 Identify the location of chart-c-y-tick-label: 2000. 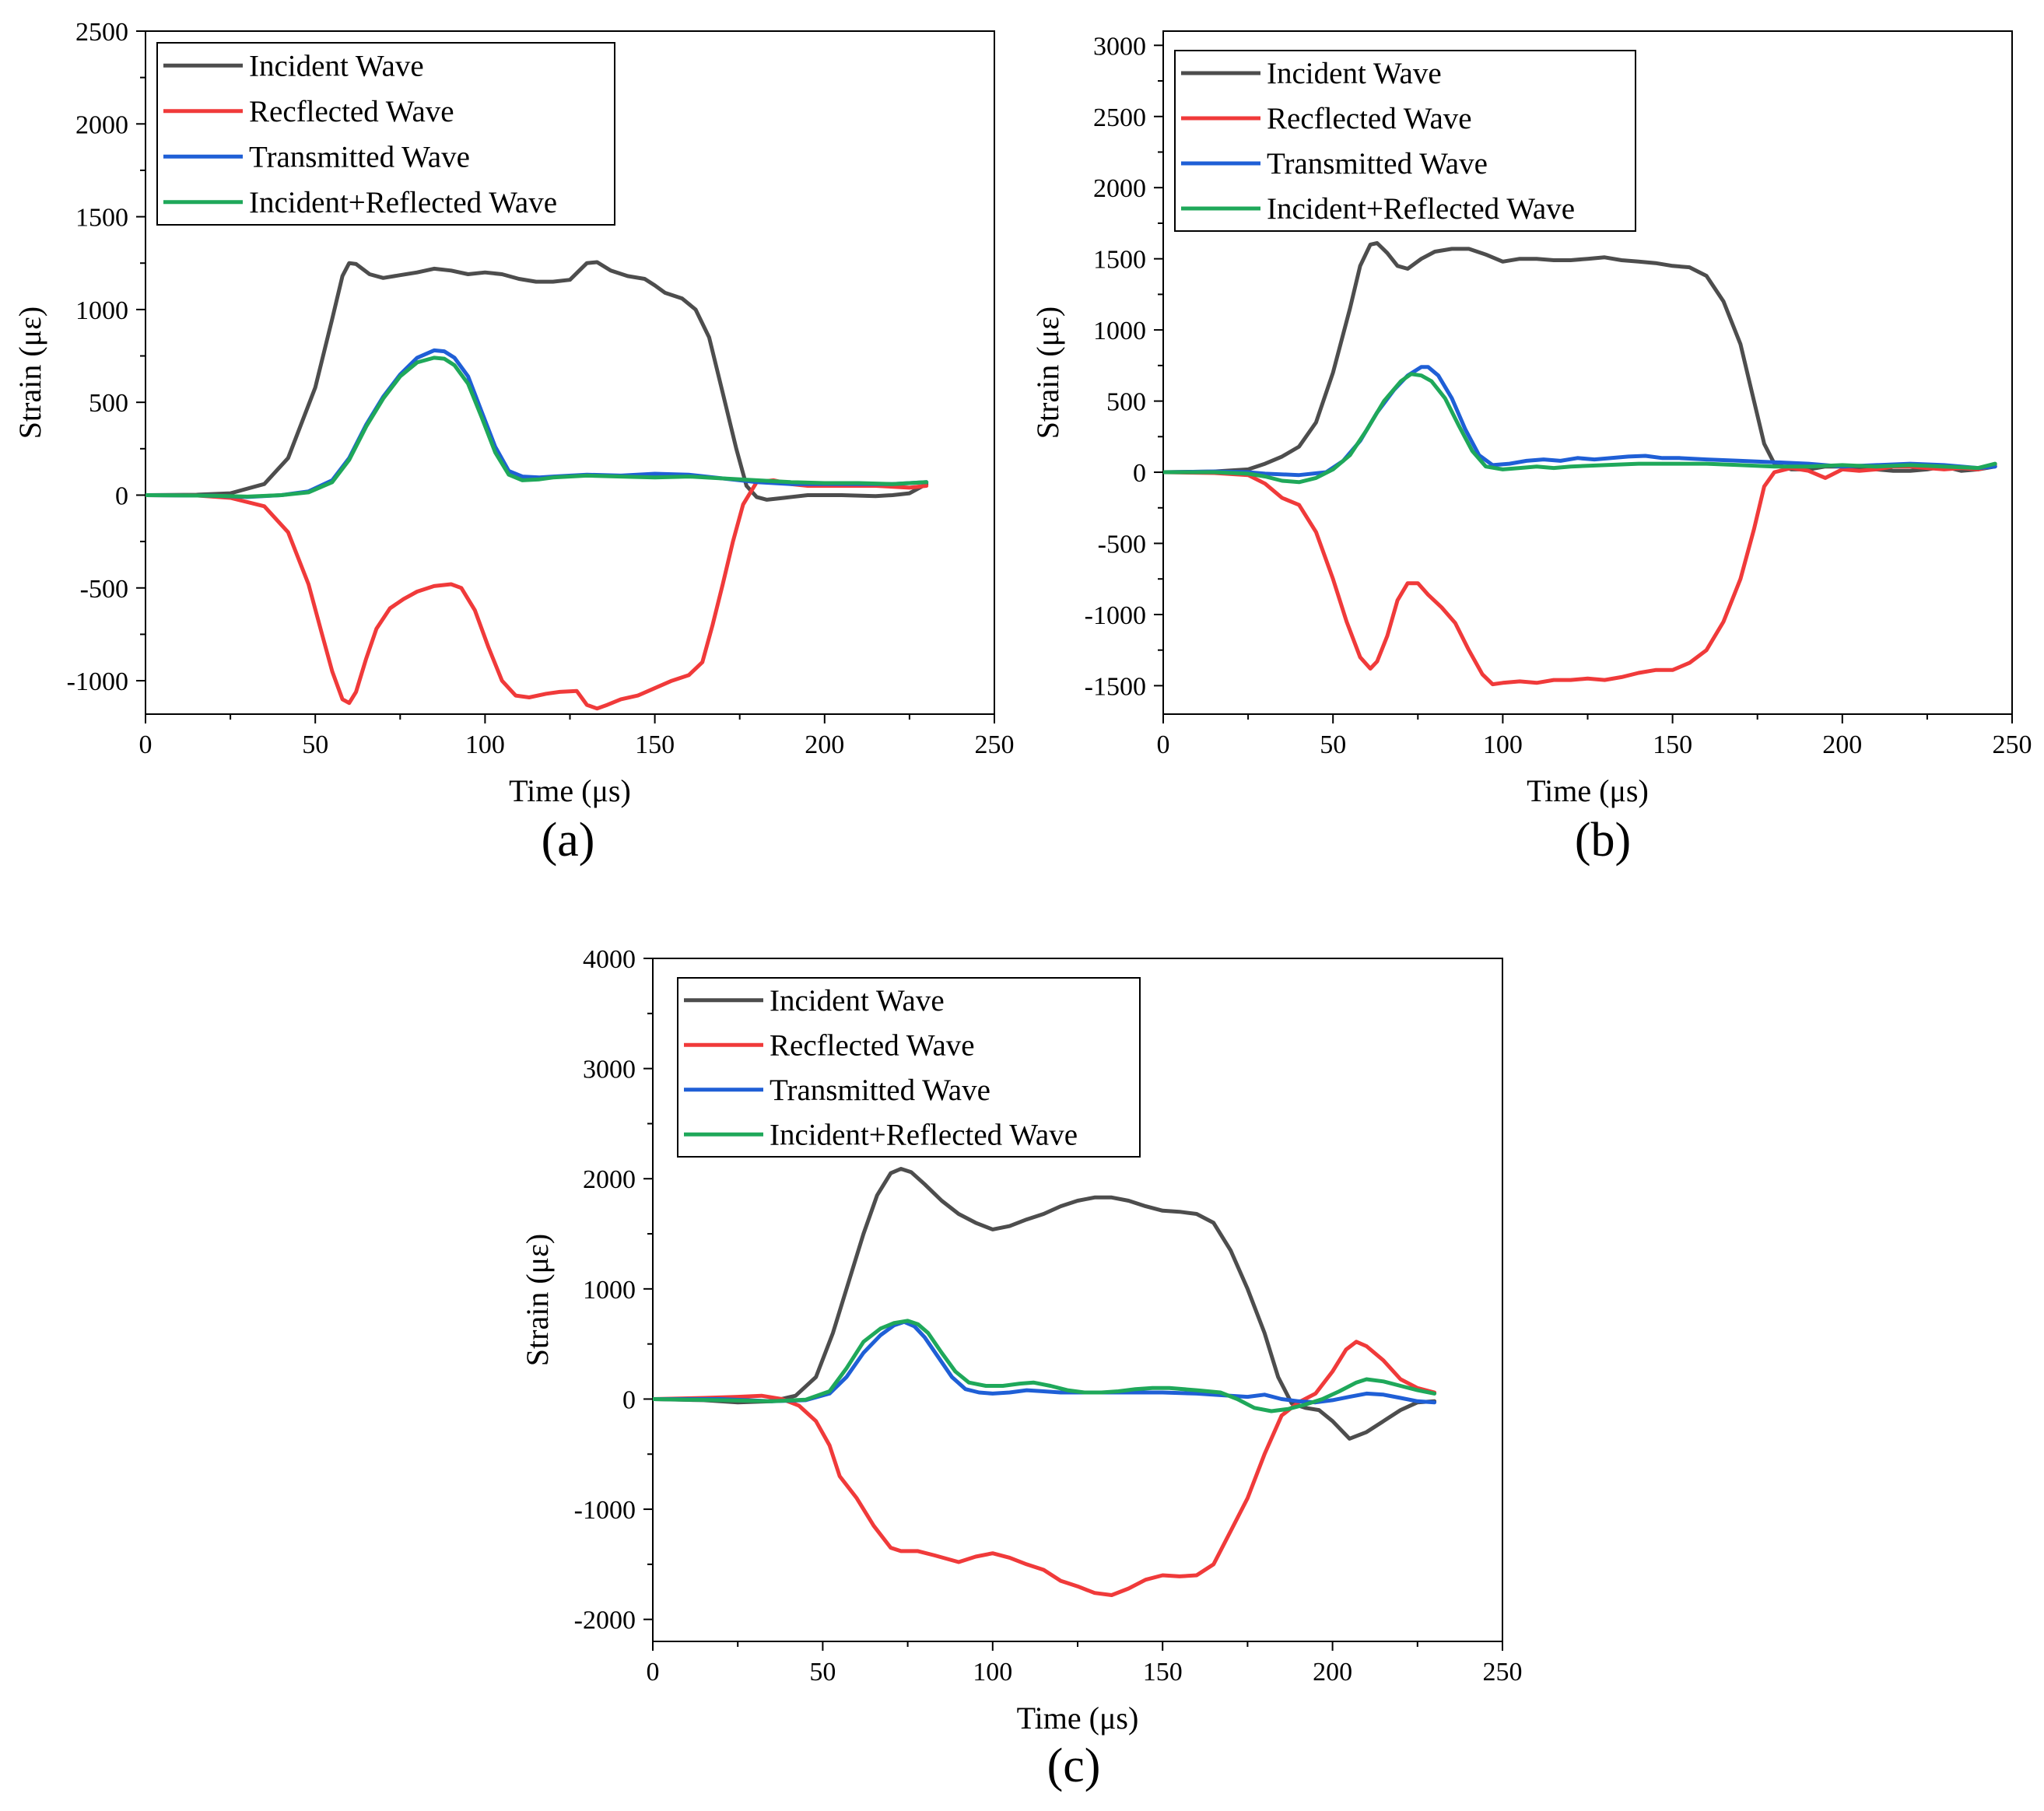
(610, 1180).